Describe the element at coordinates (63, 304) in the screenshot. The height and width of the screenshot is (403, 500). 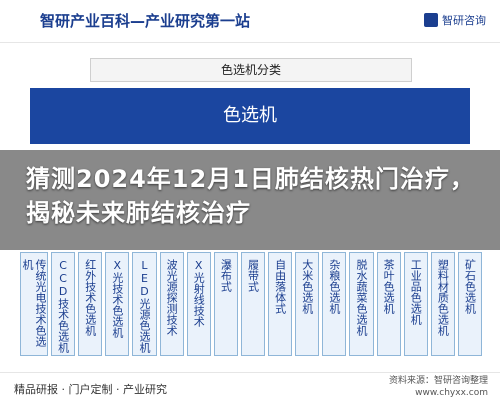
I see `category-column: CCD技术色选机` at that location.